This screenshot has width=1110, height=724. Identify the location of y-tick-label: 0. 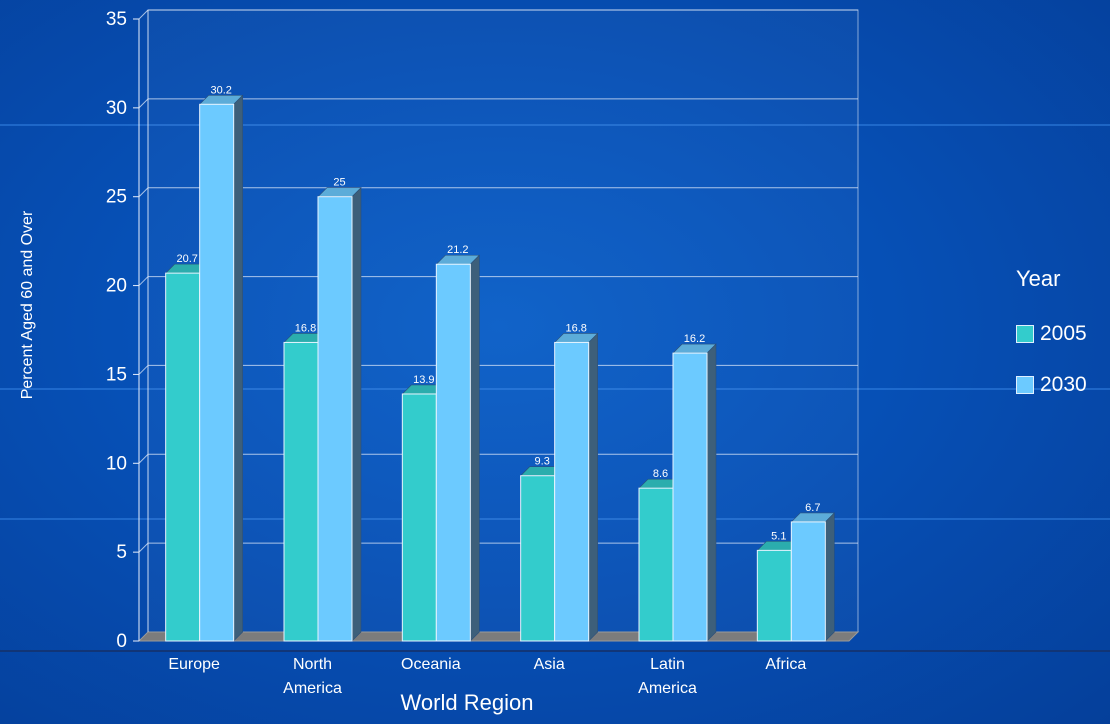
(121, 641).